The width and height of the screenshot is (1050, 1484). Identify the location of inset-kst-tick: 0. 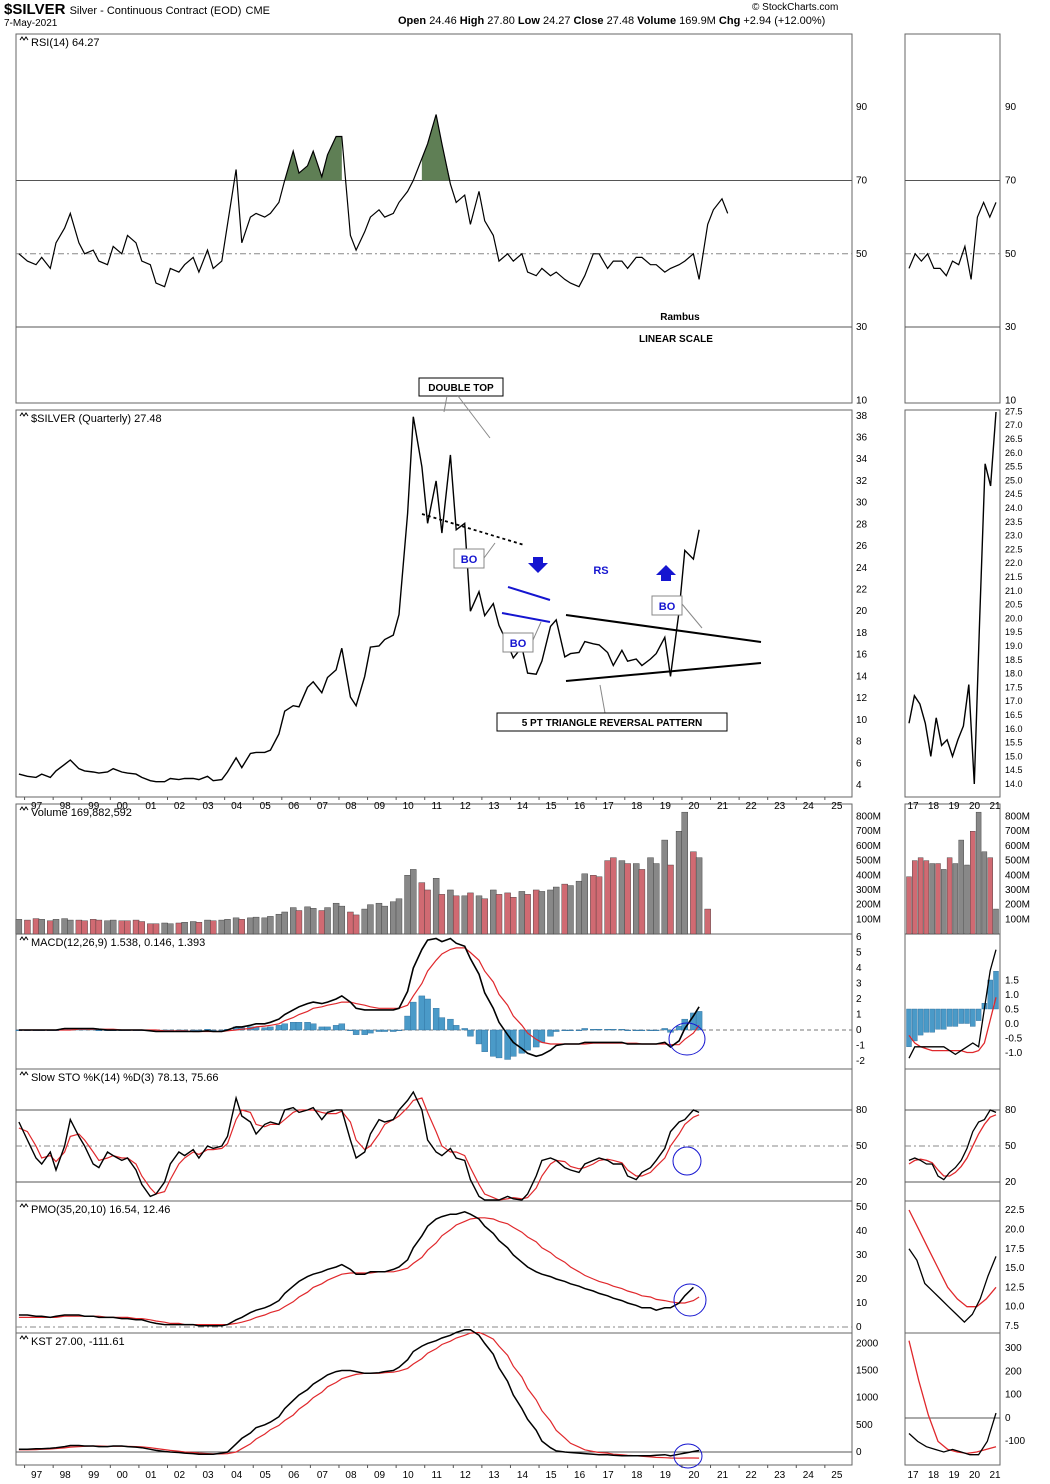
(1008, 1418).